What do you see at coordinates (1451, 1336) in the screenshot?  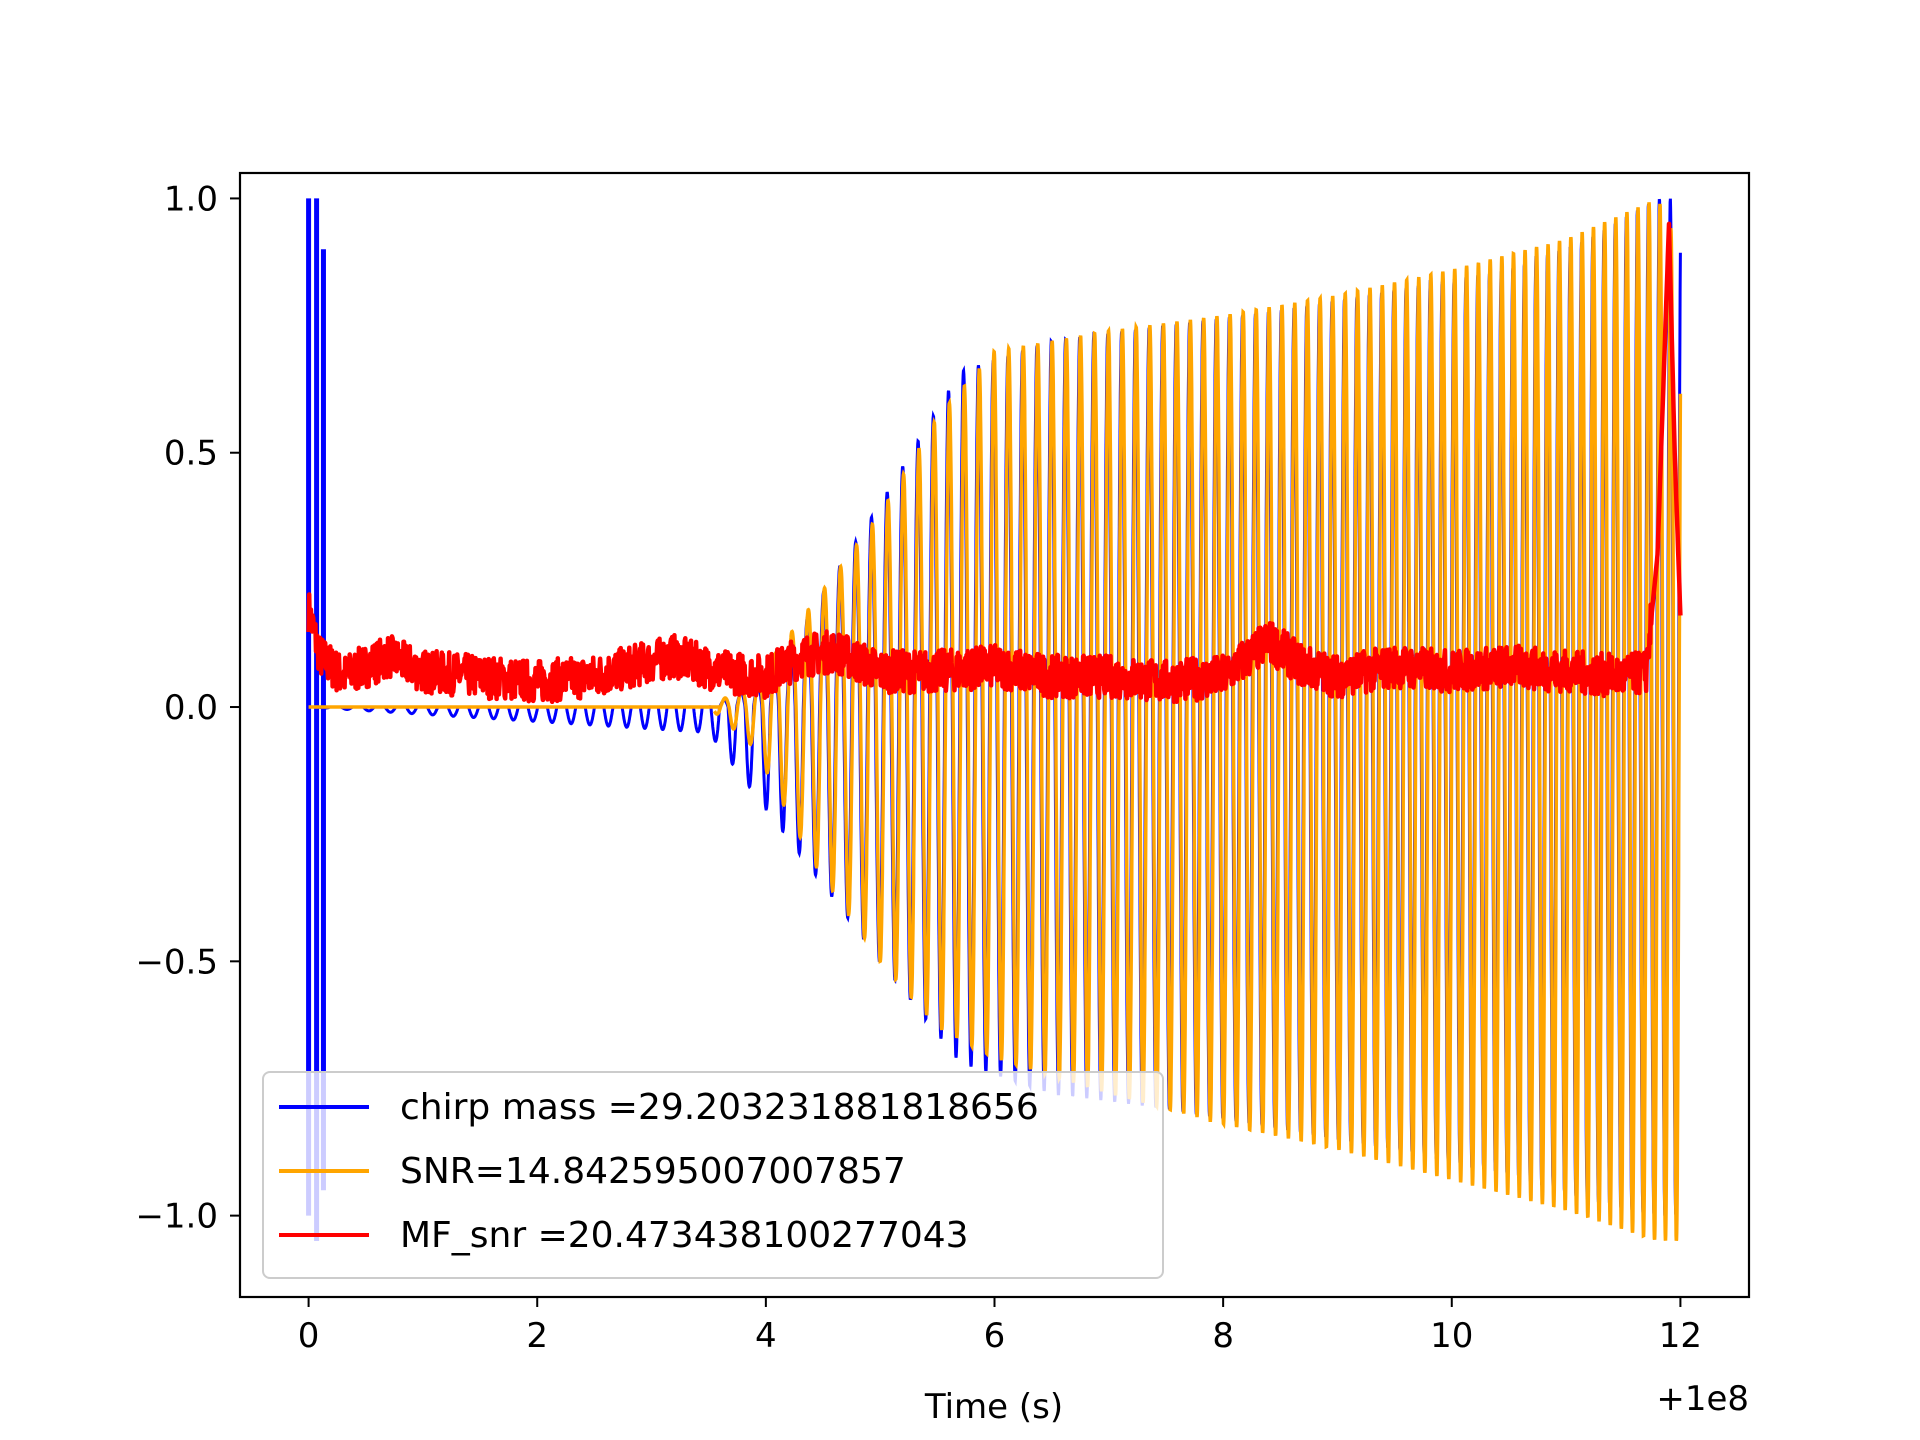 I see `x-tick-label: 10` at bounding box center [1451, 1336].